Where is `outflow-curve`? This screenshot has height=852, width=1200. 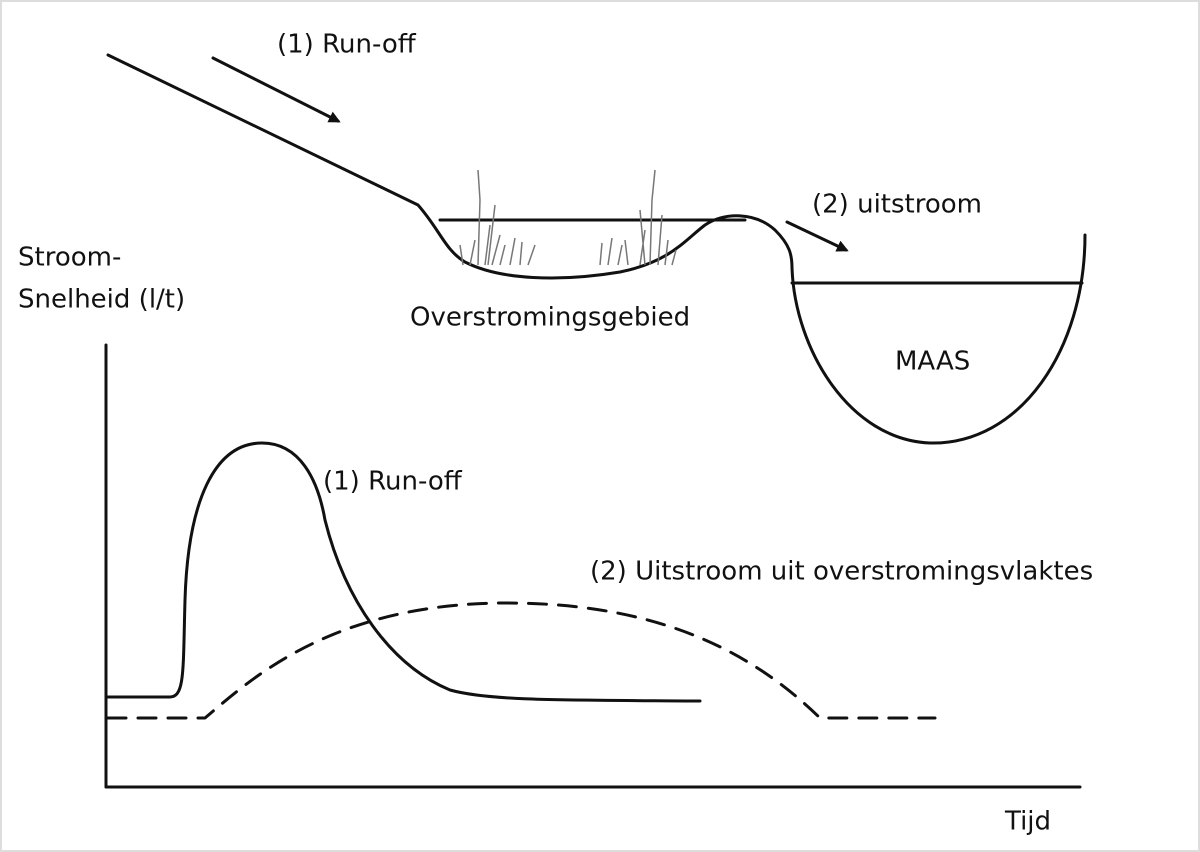 outflow-curve is located at coordinates (521, 660).